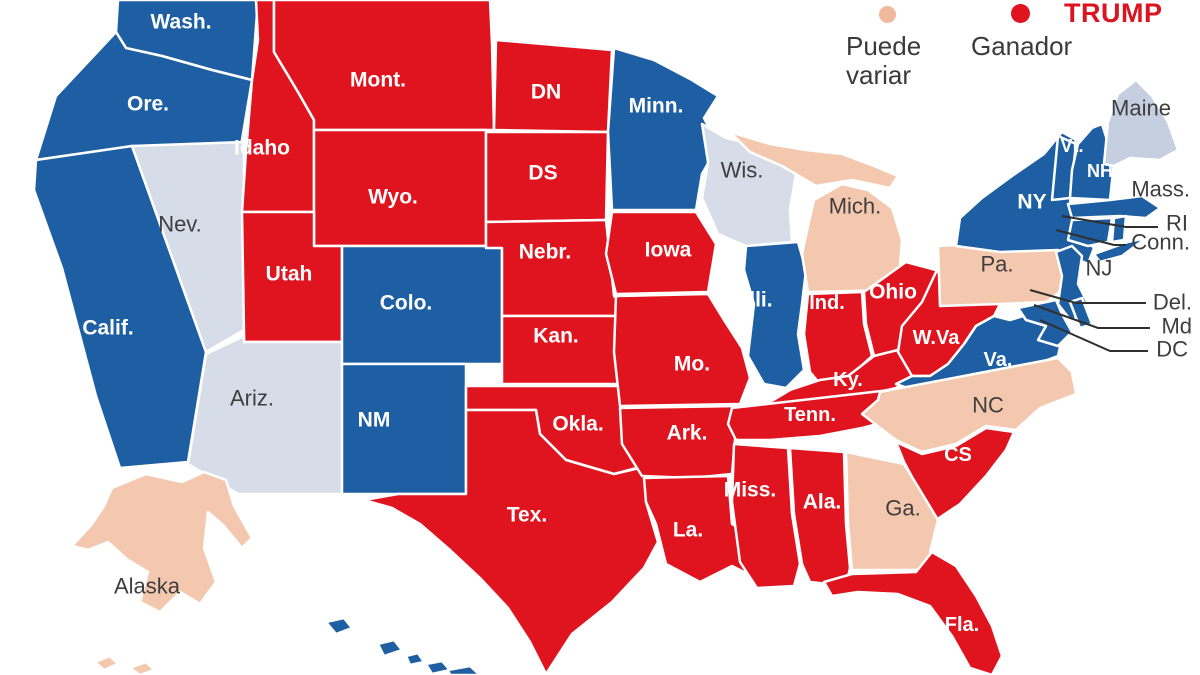  I want to click on state-label-wyo: Wyo., so click(393, 197).